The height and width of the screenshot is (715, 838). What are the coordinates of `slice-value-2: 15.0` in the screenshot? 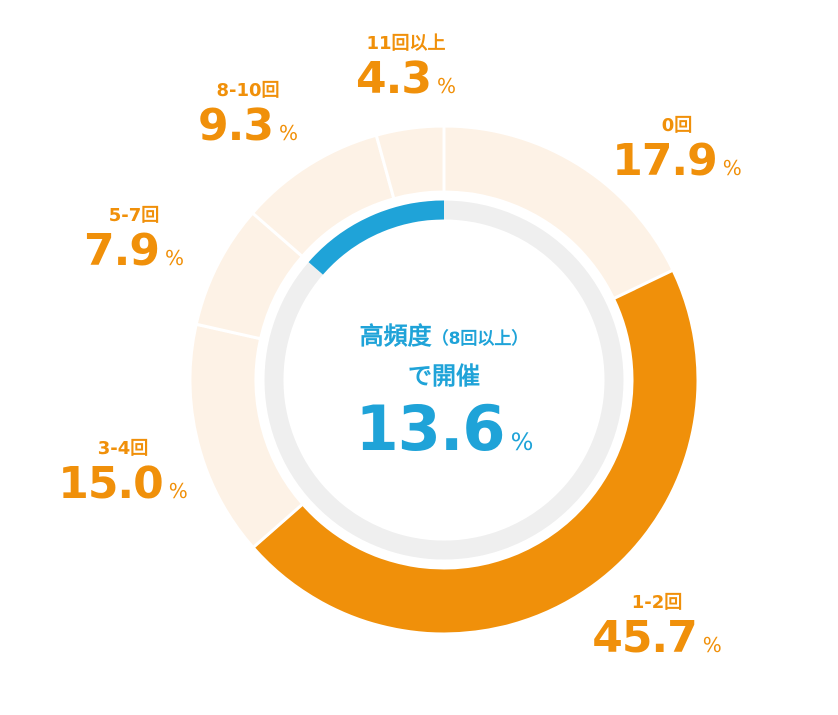 It's located at (111, 483).